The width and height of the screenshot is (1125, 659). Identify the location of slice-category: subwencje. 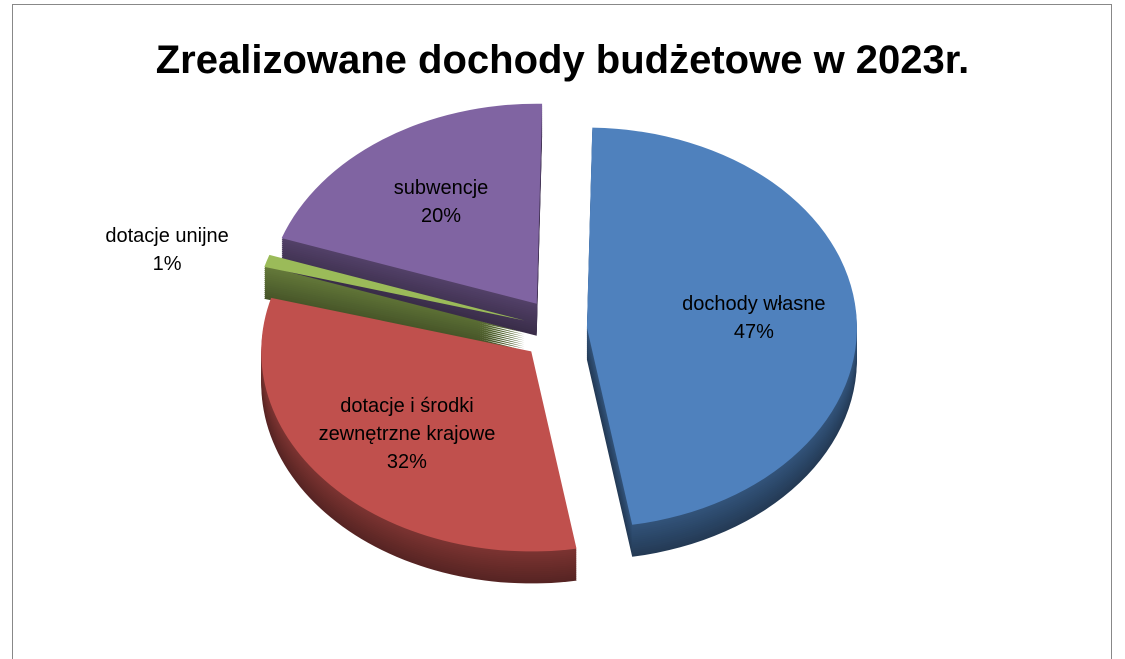
(441, 187).